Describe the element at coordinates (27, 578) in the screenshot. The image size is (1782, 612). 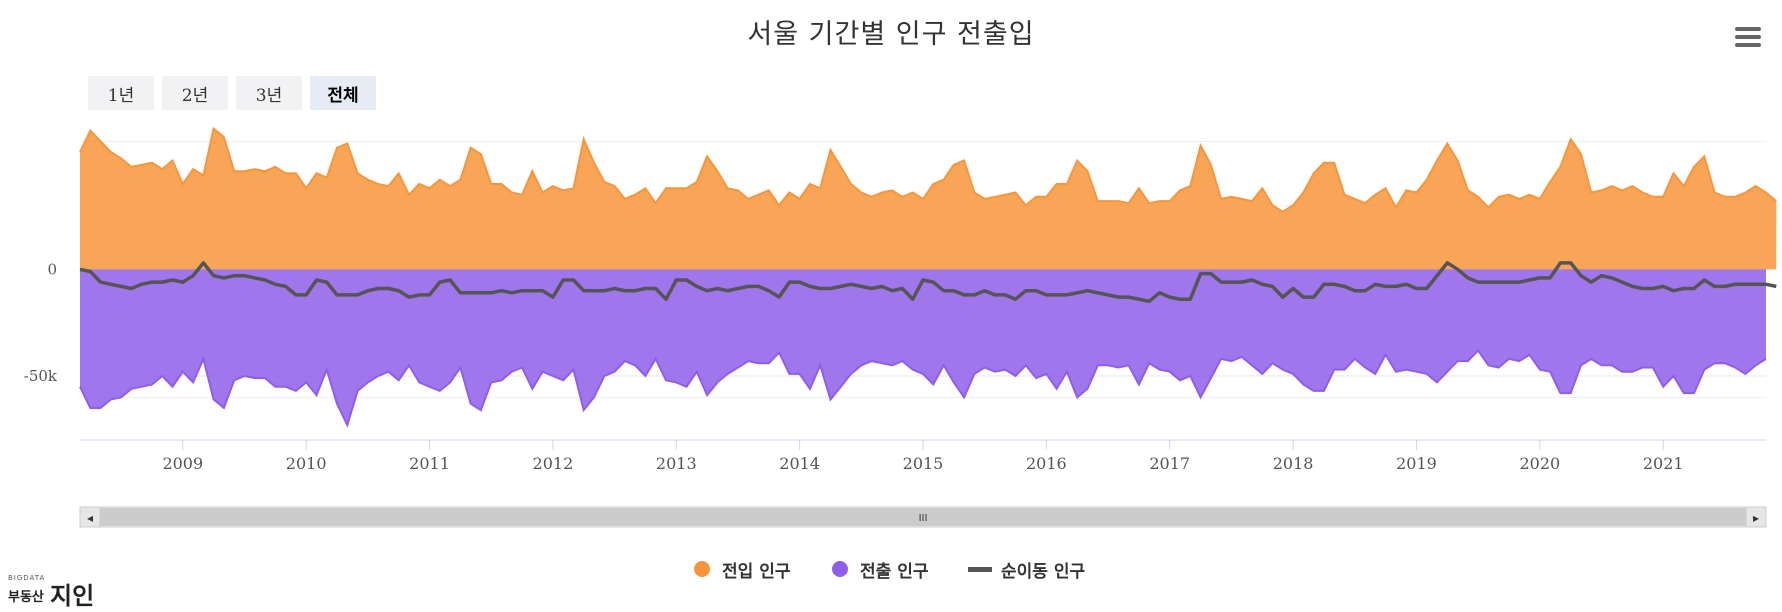
I see `logo-small-text: BIGDATA` at that location.